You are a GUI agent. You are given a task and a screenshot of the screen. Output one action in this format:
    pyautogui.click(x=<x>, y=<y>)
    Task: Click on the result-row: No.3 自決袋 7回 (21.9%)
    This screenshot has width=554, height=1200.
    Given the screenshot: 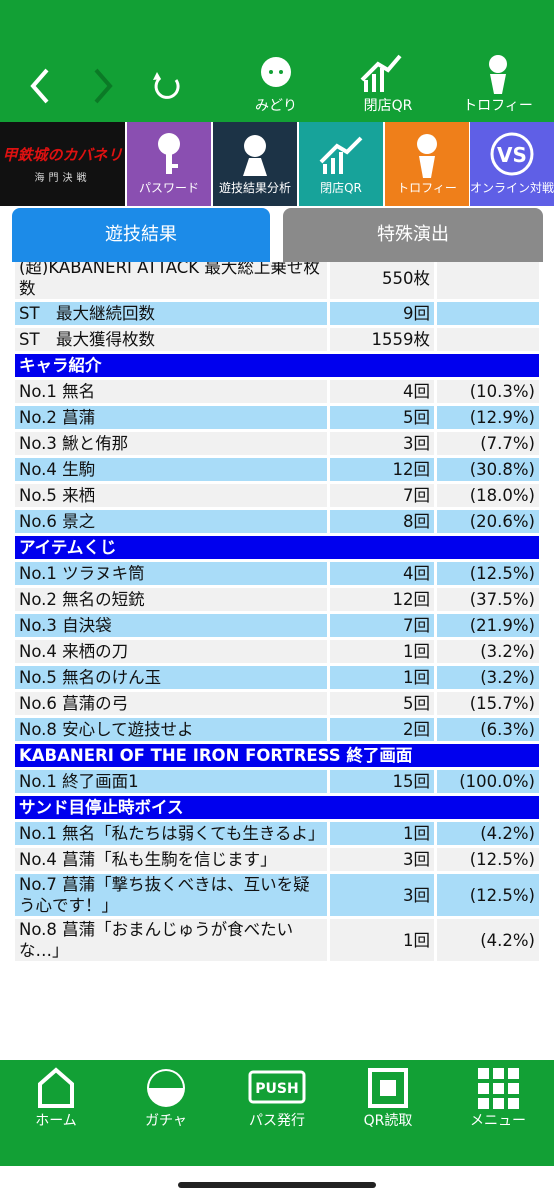 What is the action you would take?
    pyautogui.click(x=277, y=625)
    